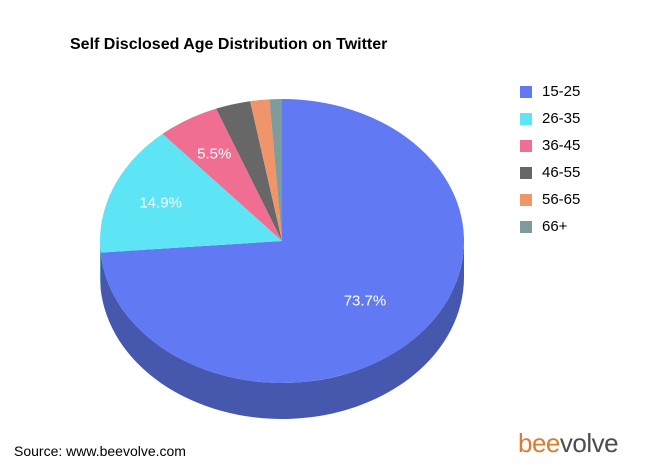 The height and width of the screenshot is (476, 650). I want to click on pie-label-layer: 73.7% 14.9% 5.5%, so click(262, 227).